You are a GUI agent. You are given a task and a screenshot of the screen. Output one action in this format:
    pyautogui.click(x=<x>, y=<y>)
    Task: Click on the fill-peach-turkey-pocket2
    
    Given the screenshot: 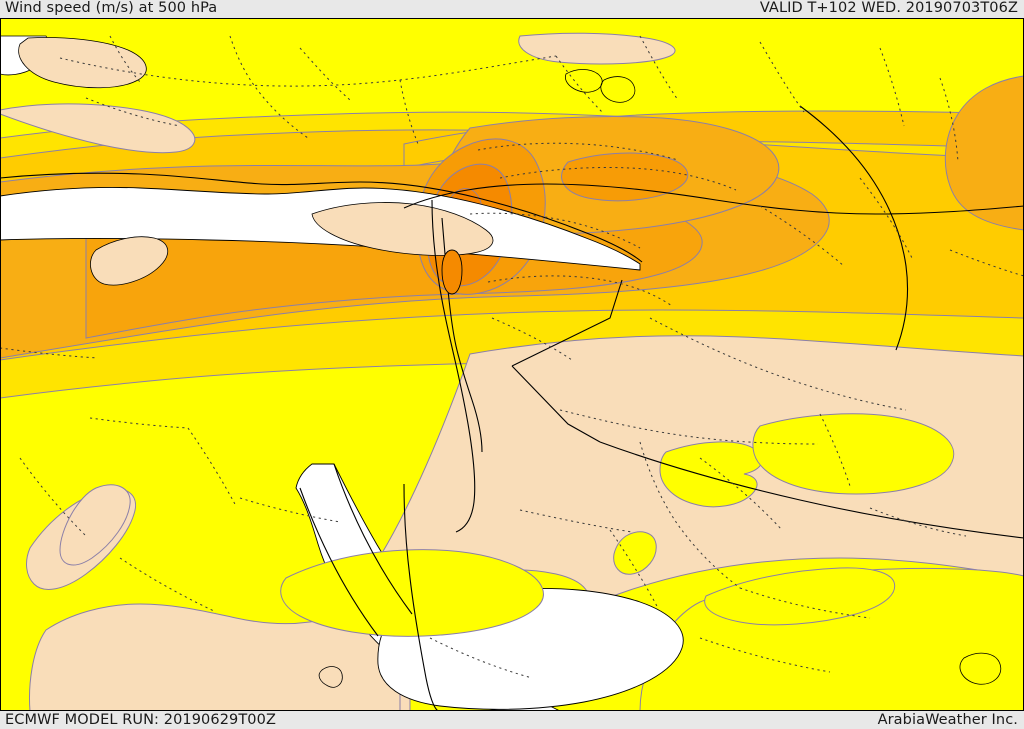 What is the action you would take?
    pyautogui.click(x=597, y=48)
    